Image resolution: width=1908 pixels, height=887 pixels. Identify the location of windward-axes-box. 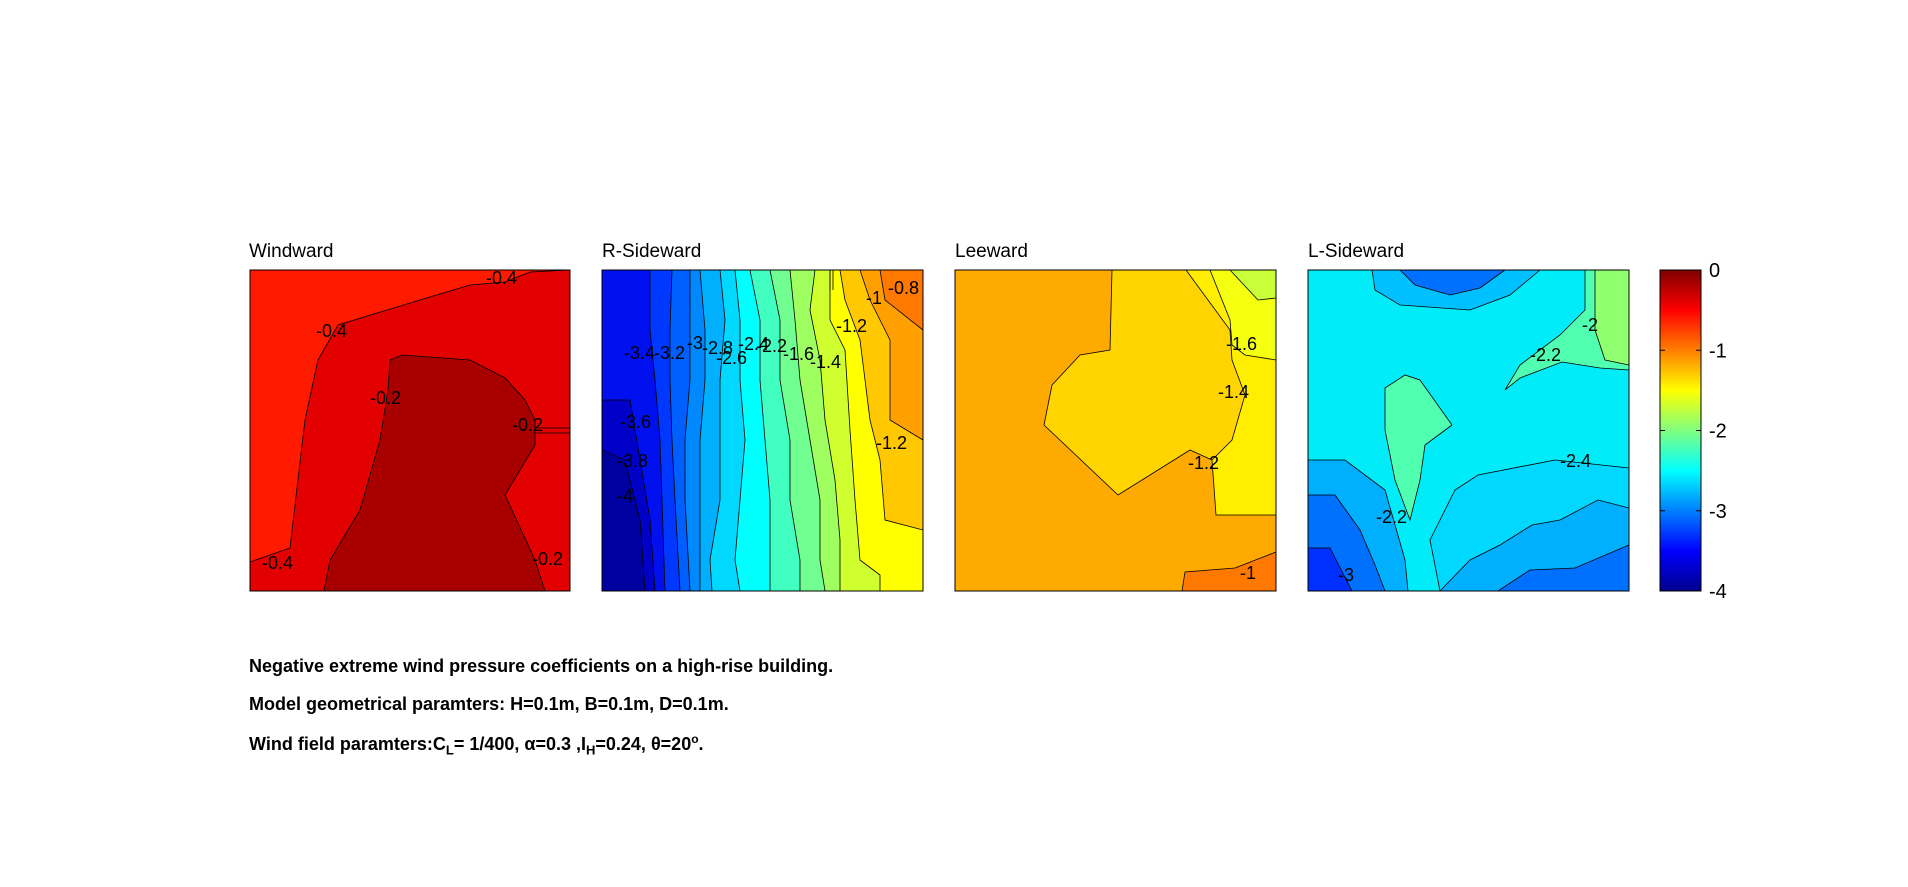
(410, 430).